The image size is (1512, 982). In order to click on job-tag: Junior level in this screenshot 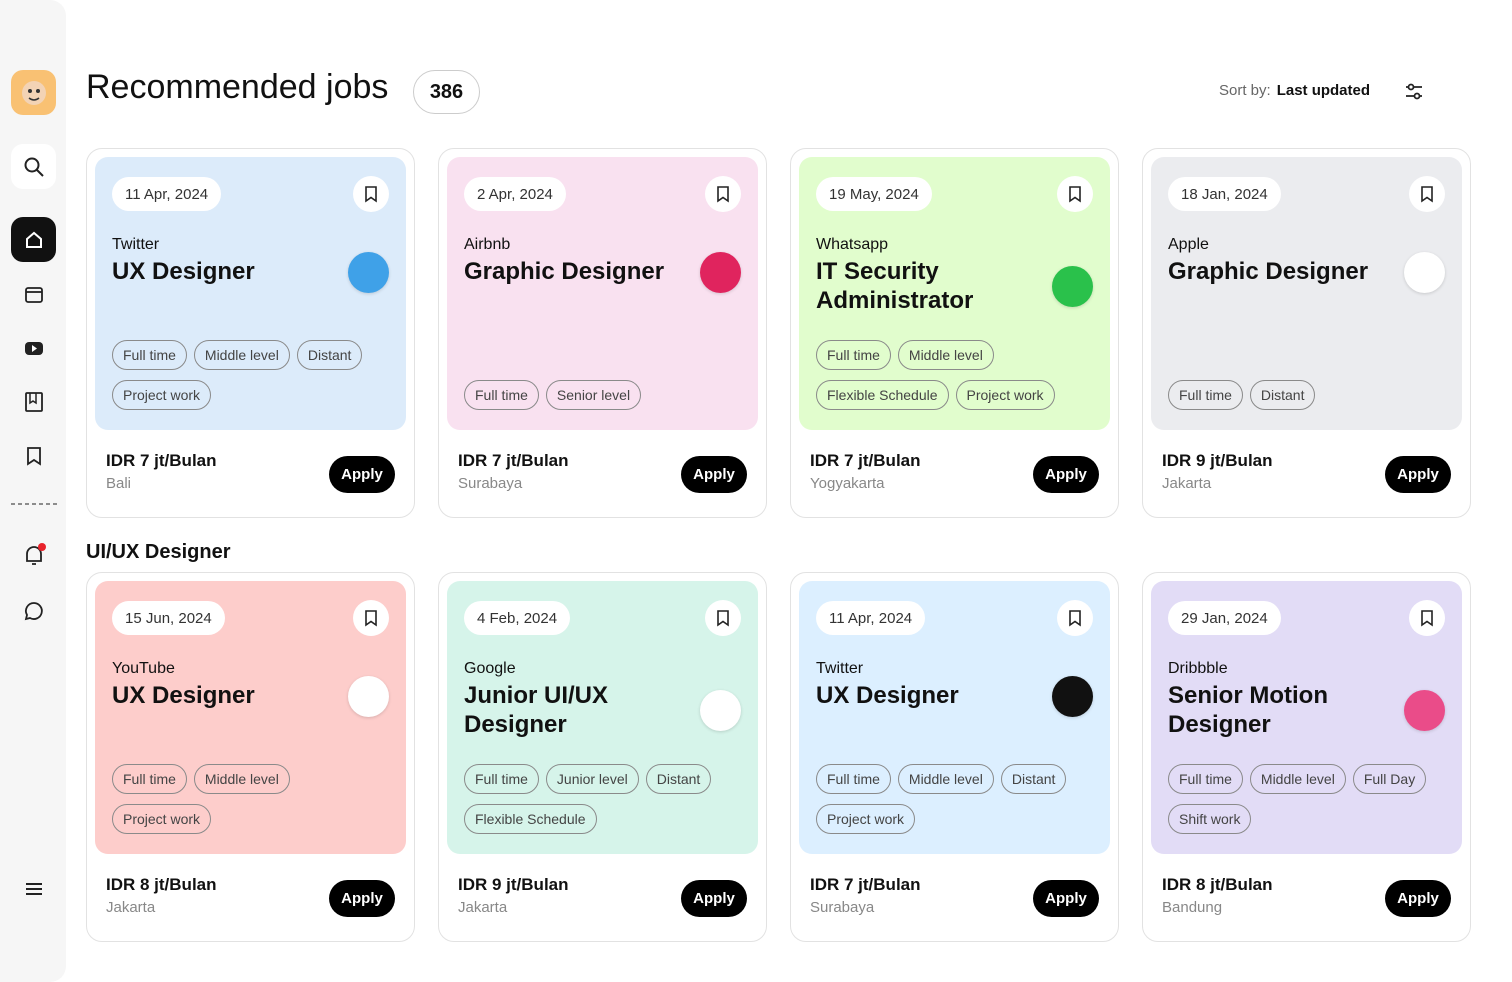, I will do `click(592, 779)`.